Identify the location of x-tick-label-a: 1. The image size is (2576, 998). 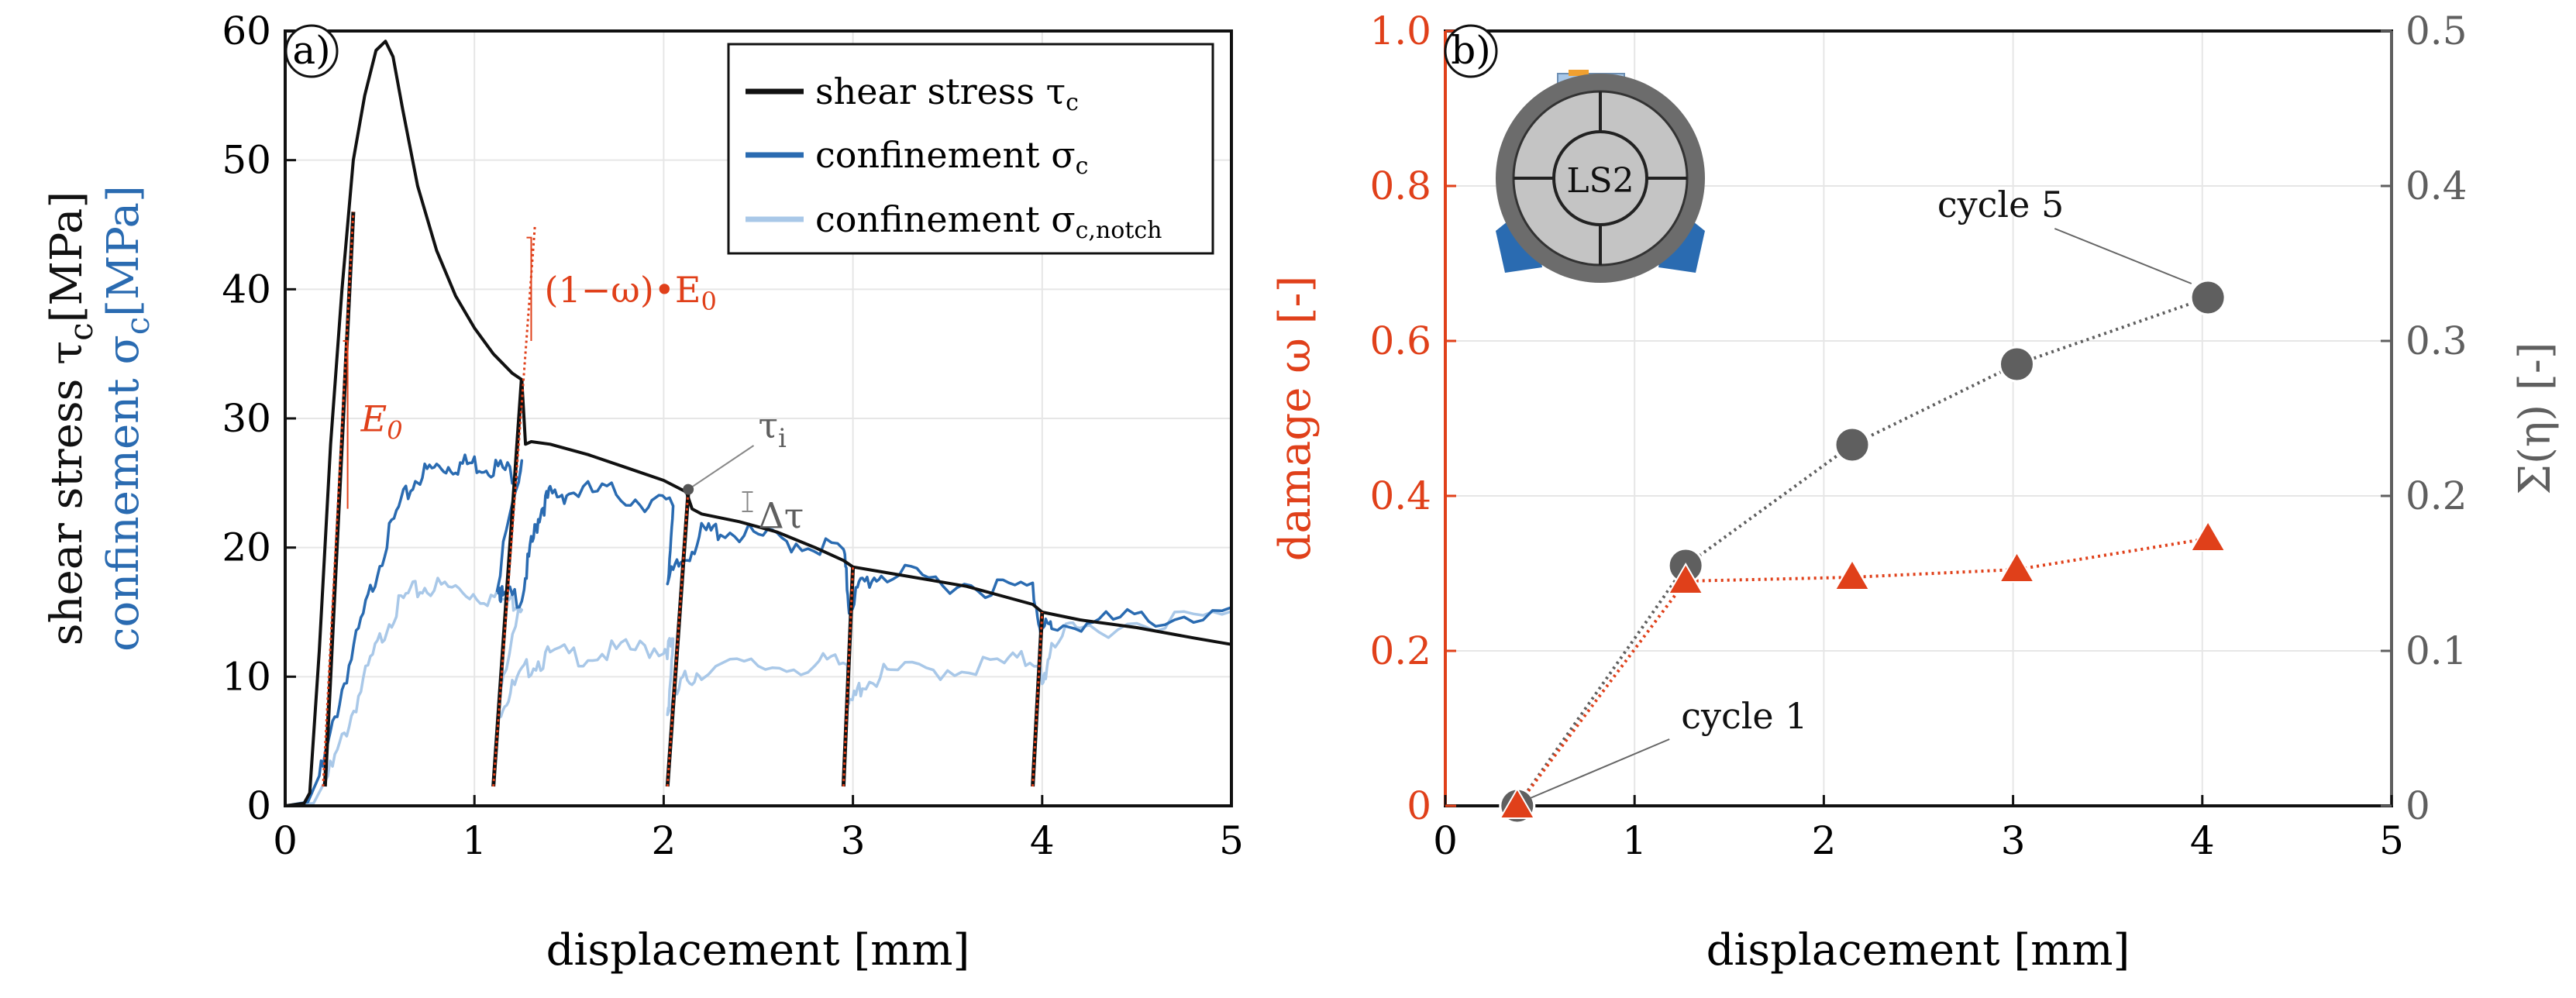
(474, 840).